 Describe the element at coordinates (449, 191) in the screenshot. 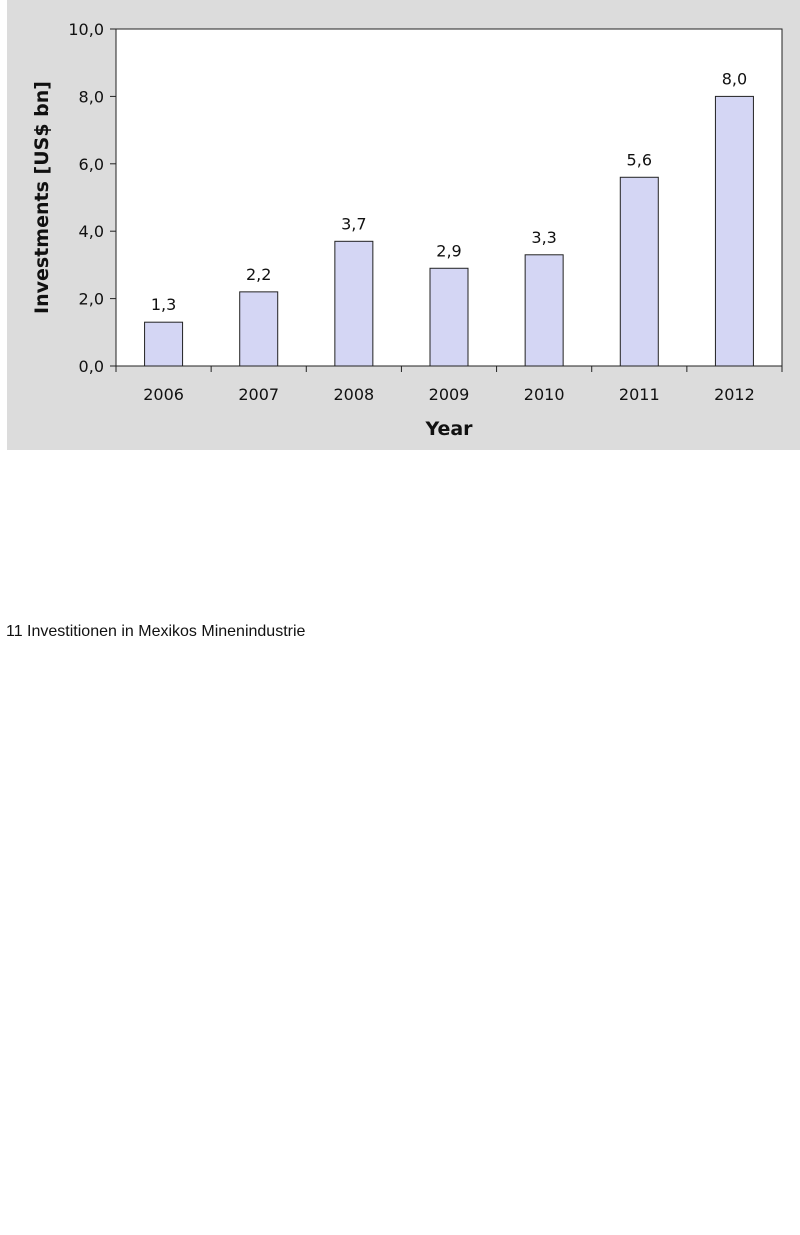

I see `data-labels: 1,3 2,2 3,7 2,9 3,3 5,6 8,0` at that location.